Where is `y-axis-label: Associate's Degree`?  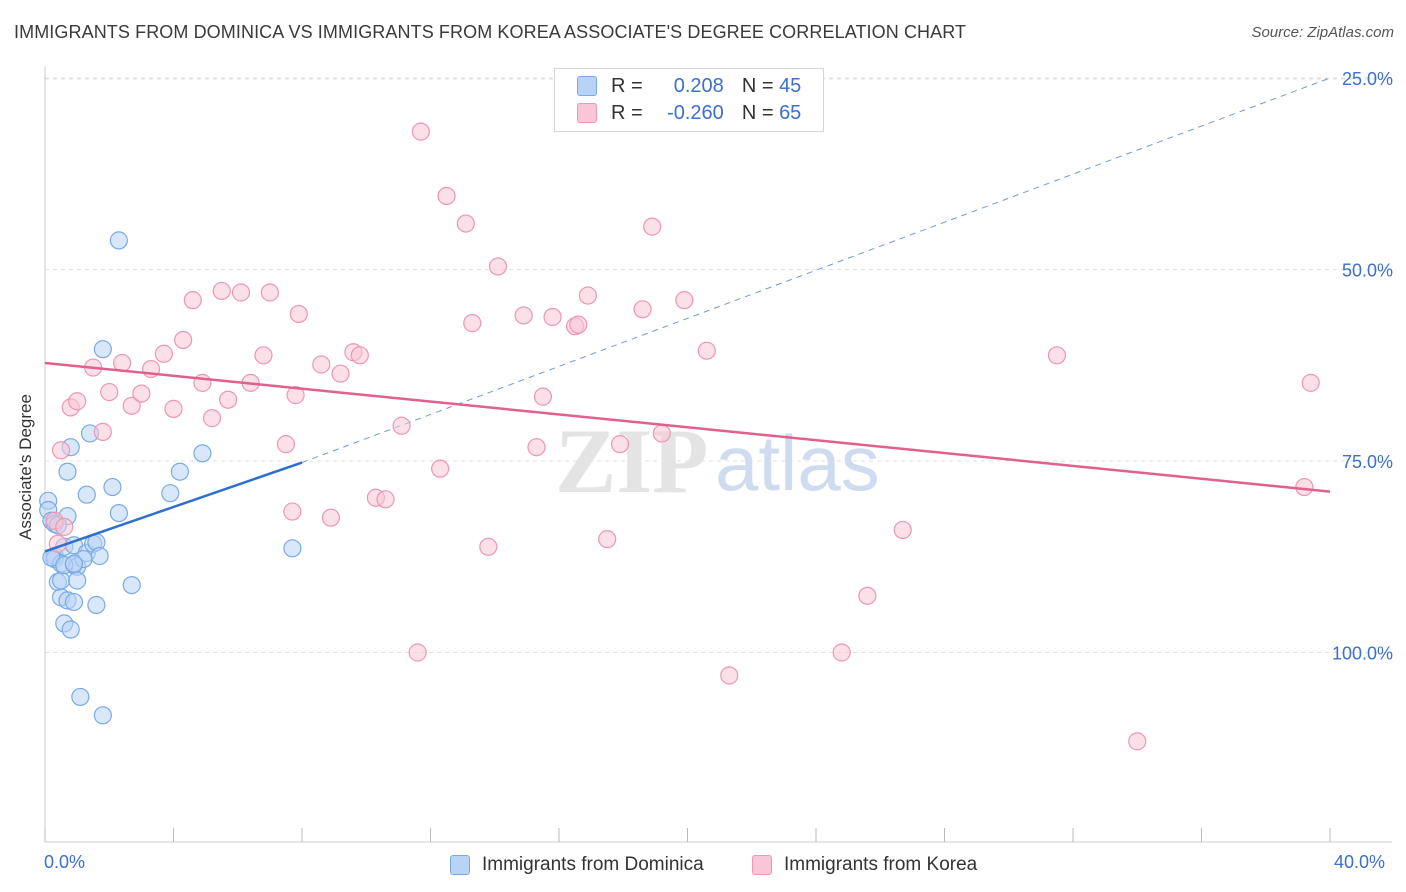
y-axis-label: Associate's Degree is located at coordinates (25, 467).